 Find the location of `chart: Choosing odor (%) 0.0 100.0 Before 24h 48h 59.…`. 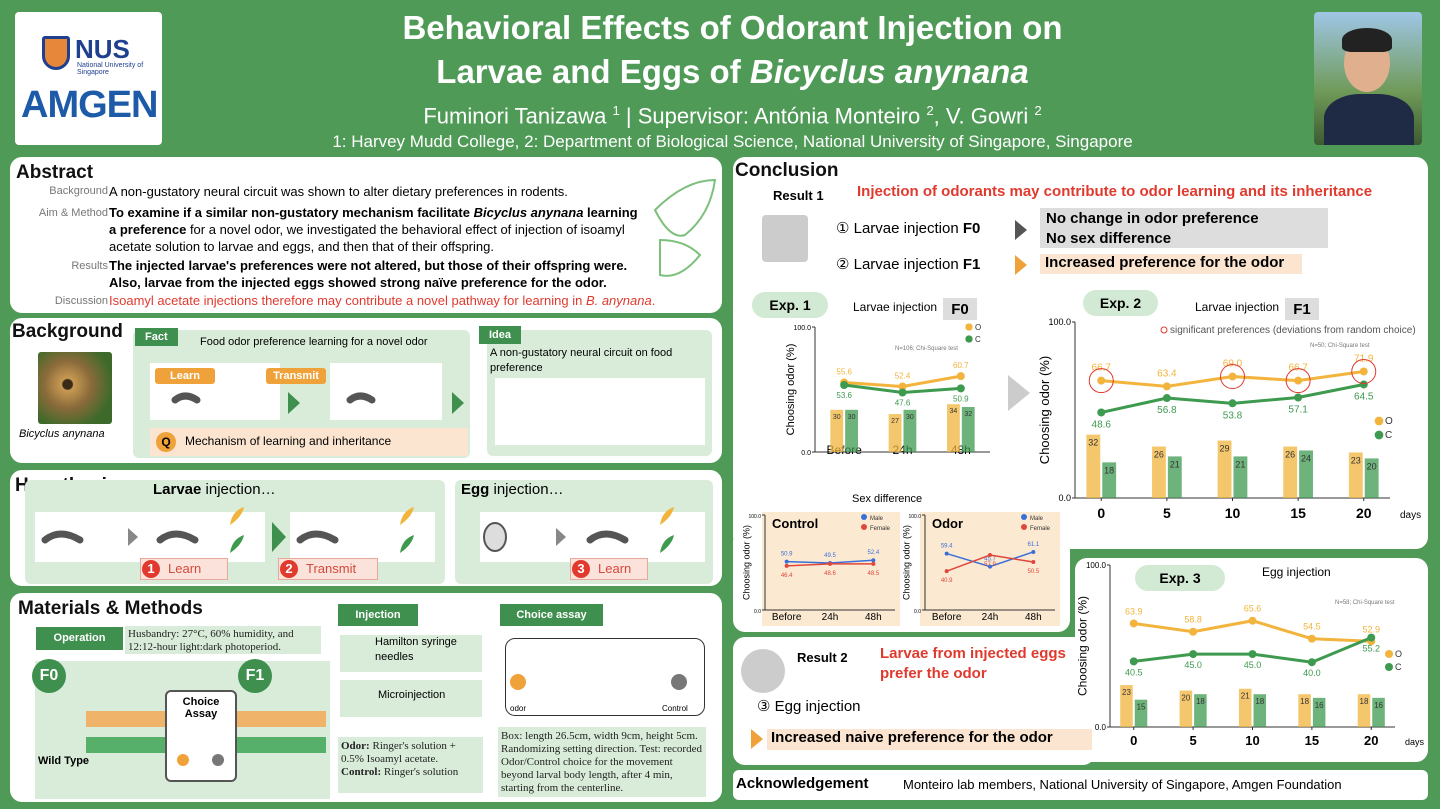

chart: Choosing odor (%) 0.0 100.0 Before 24h 48h 59.… is located at coordinates (978, 568).